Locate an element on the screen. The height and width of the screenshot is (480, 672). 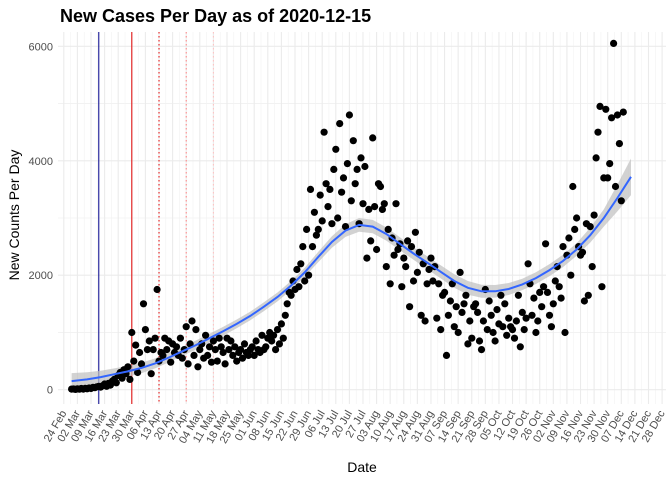
y-tick-label: 2000 is located at coordinates (41, 276).